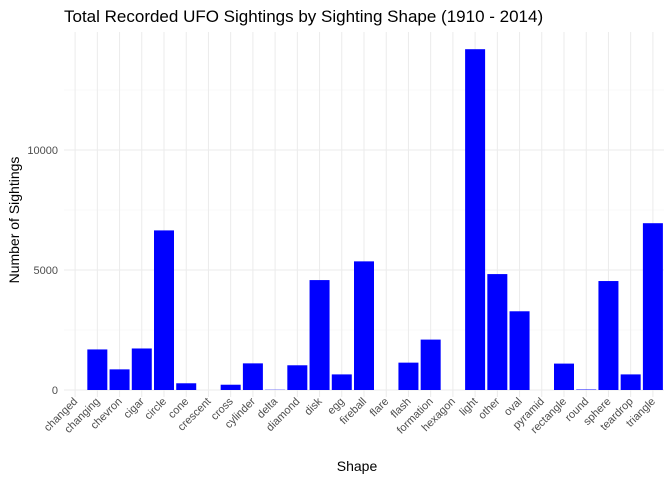  Describe the element at coordinates (155, 409) in the screenshot. I see `x-tick-label: circle` at that location.